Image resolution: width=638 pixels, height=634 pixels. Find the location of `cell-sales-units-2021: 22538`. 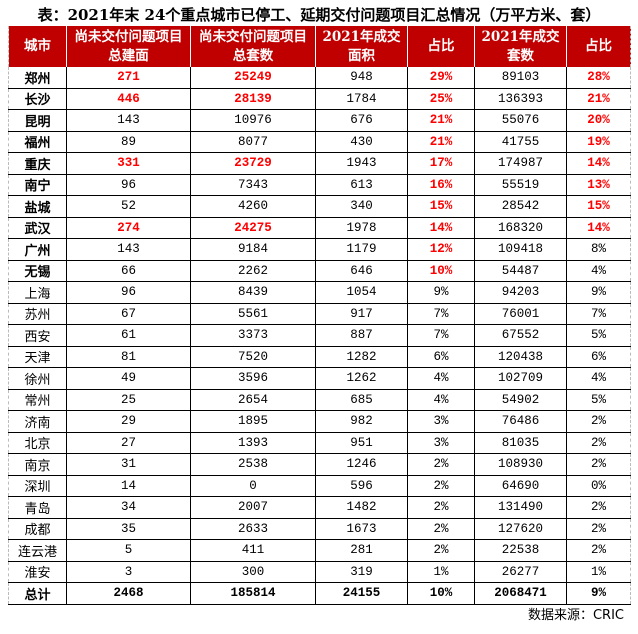

cell-sales-units-2021: 22538 is located at coordinates (520, 550).